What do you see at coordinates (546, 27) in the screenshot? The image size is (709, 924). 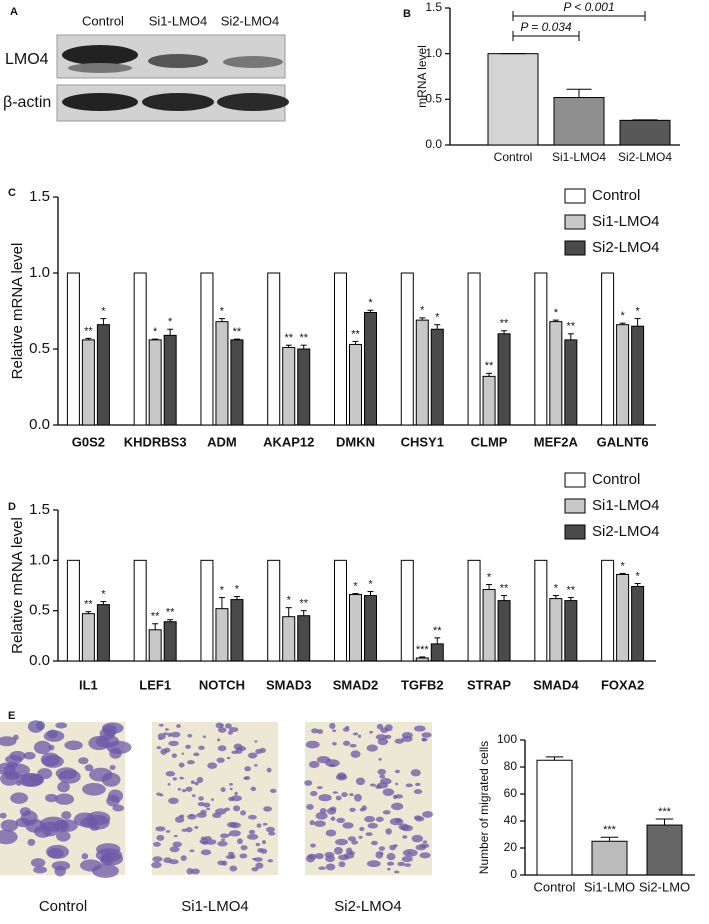 I see `annotation: P = 0.034` at bounding box center [546, 27].